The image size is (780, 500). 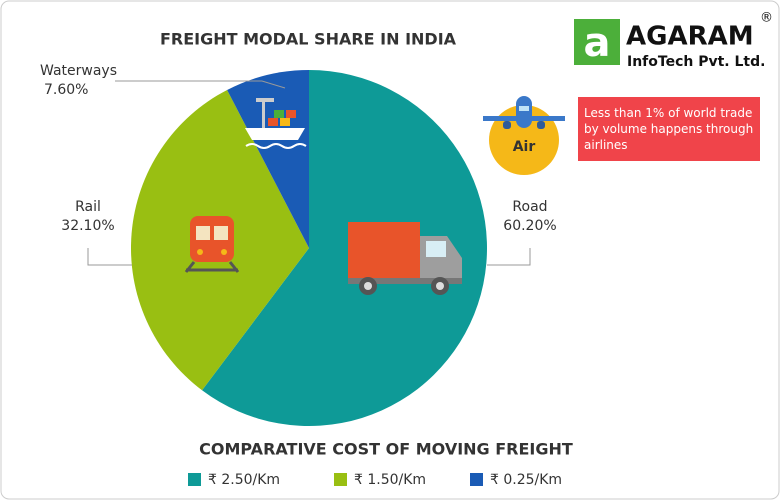 I want to click on slice-value-label: 7.60%, so click(x=66, y=90).